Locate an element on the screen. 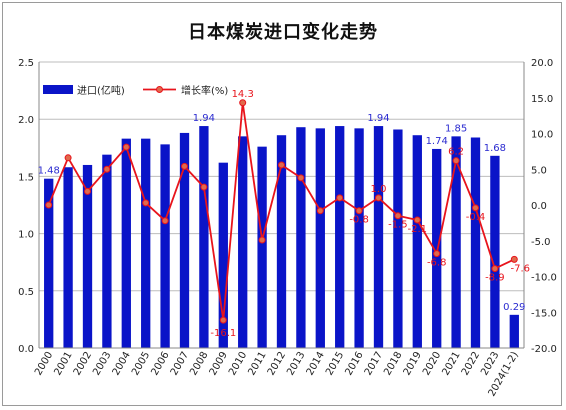 The image size is (566, 410). bar-value-label: 1.74 is located at coordinates (437, 141).